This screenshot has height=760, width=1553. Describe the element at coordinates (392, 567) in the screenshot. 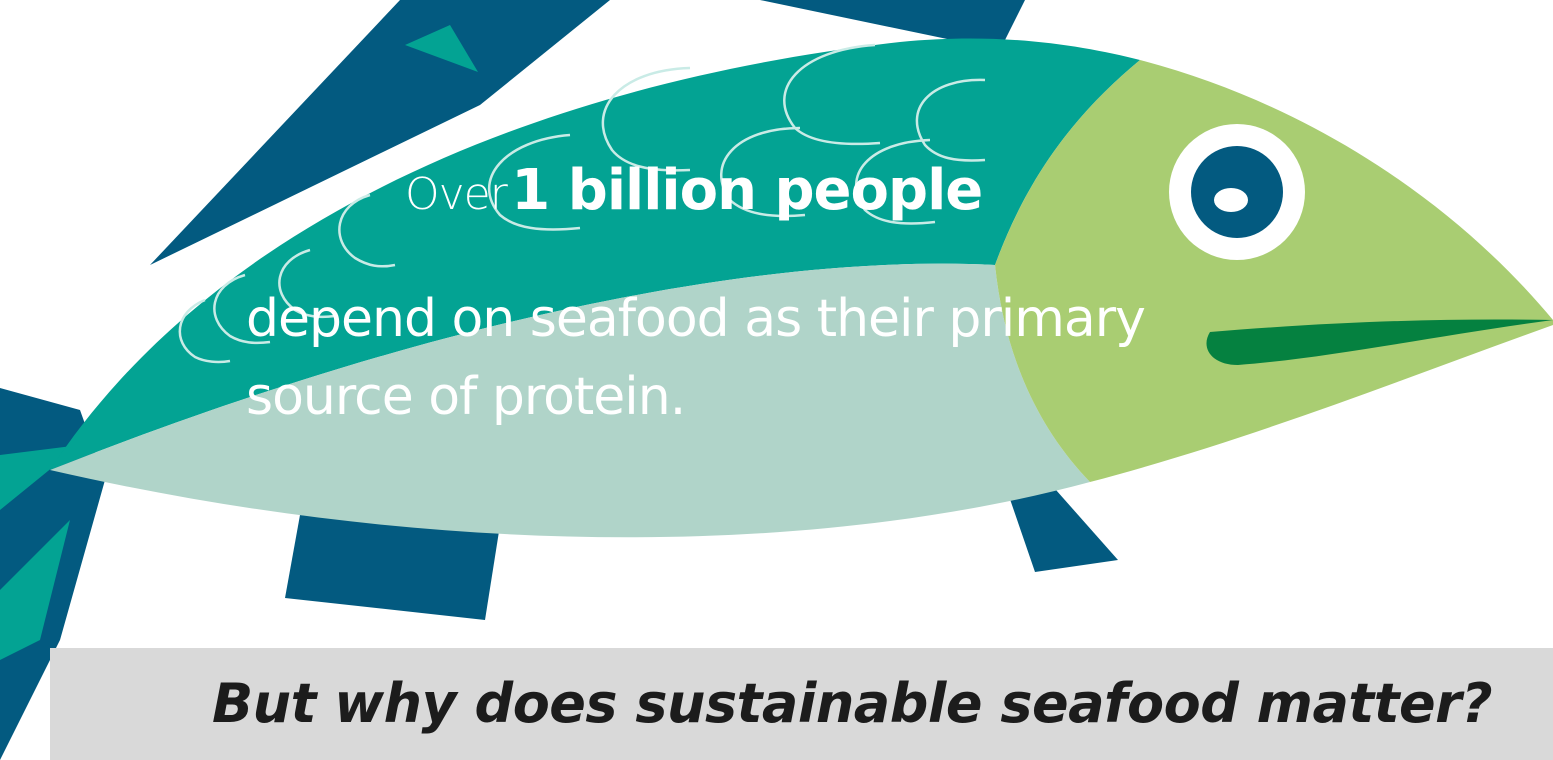

I see `pelvic-fin` at that location.